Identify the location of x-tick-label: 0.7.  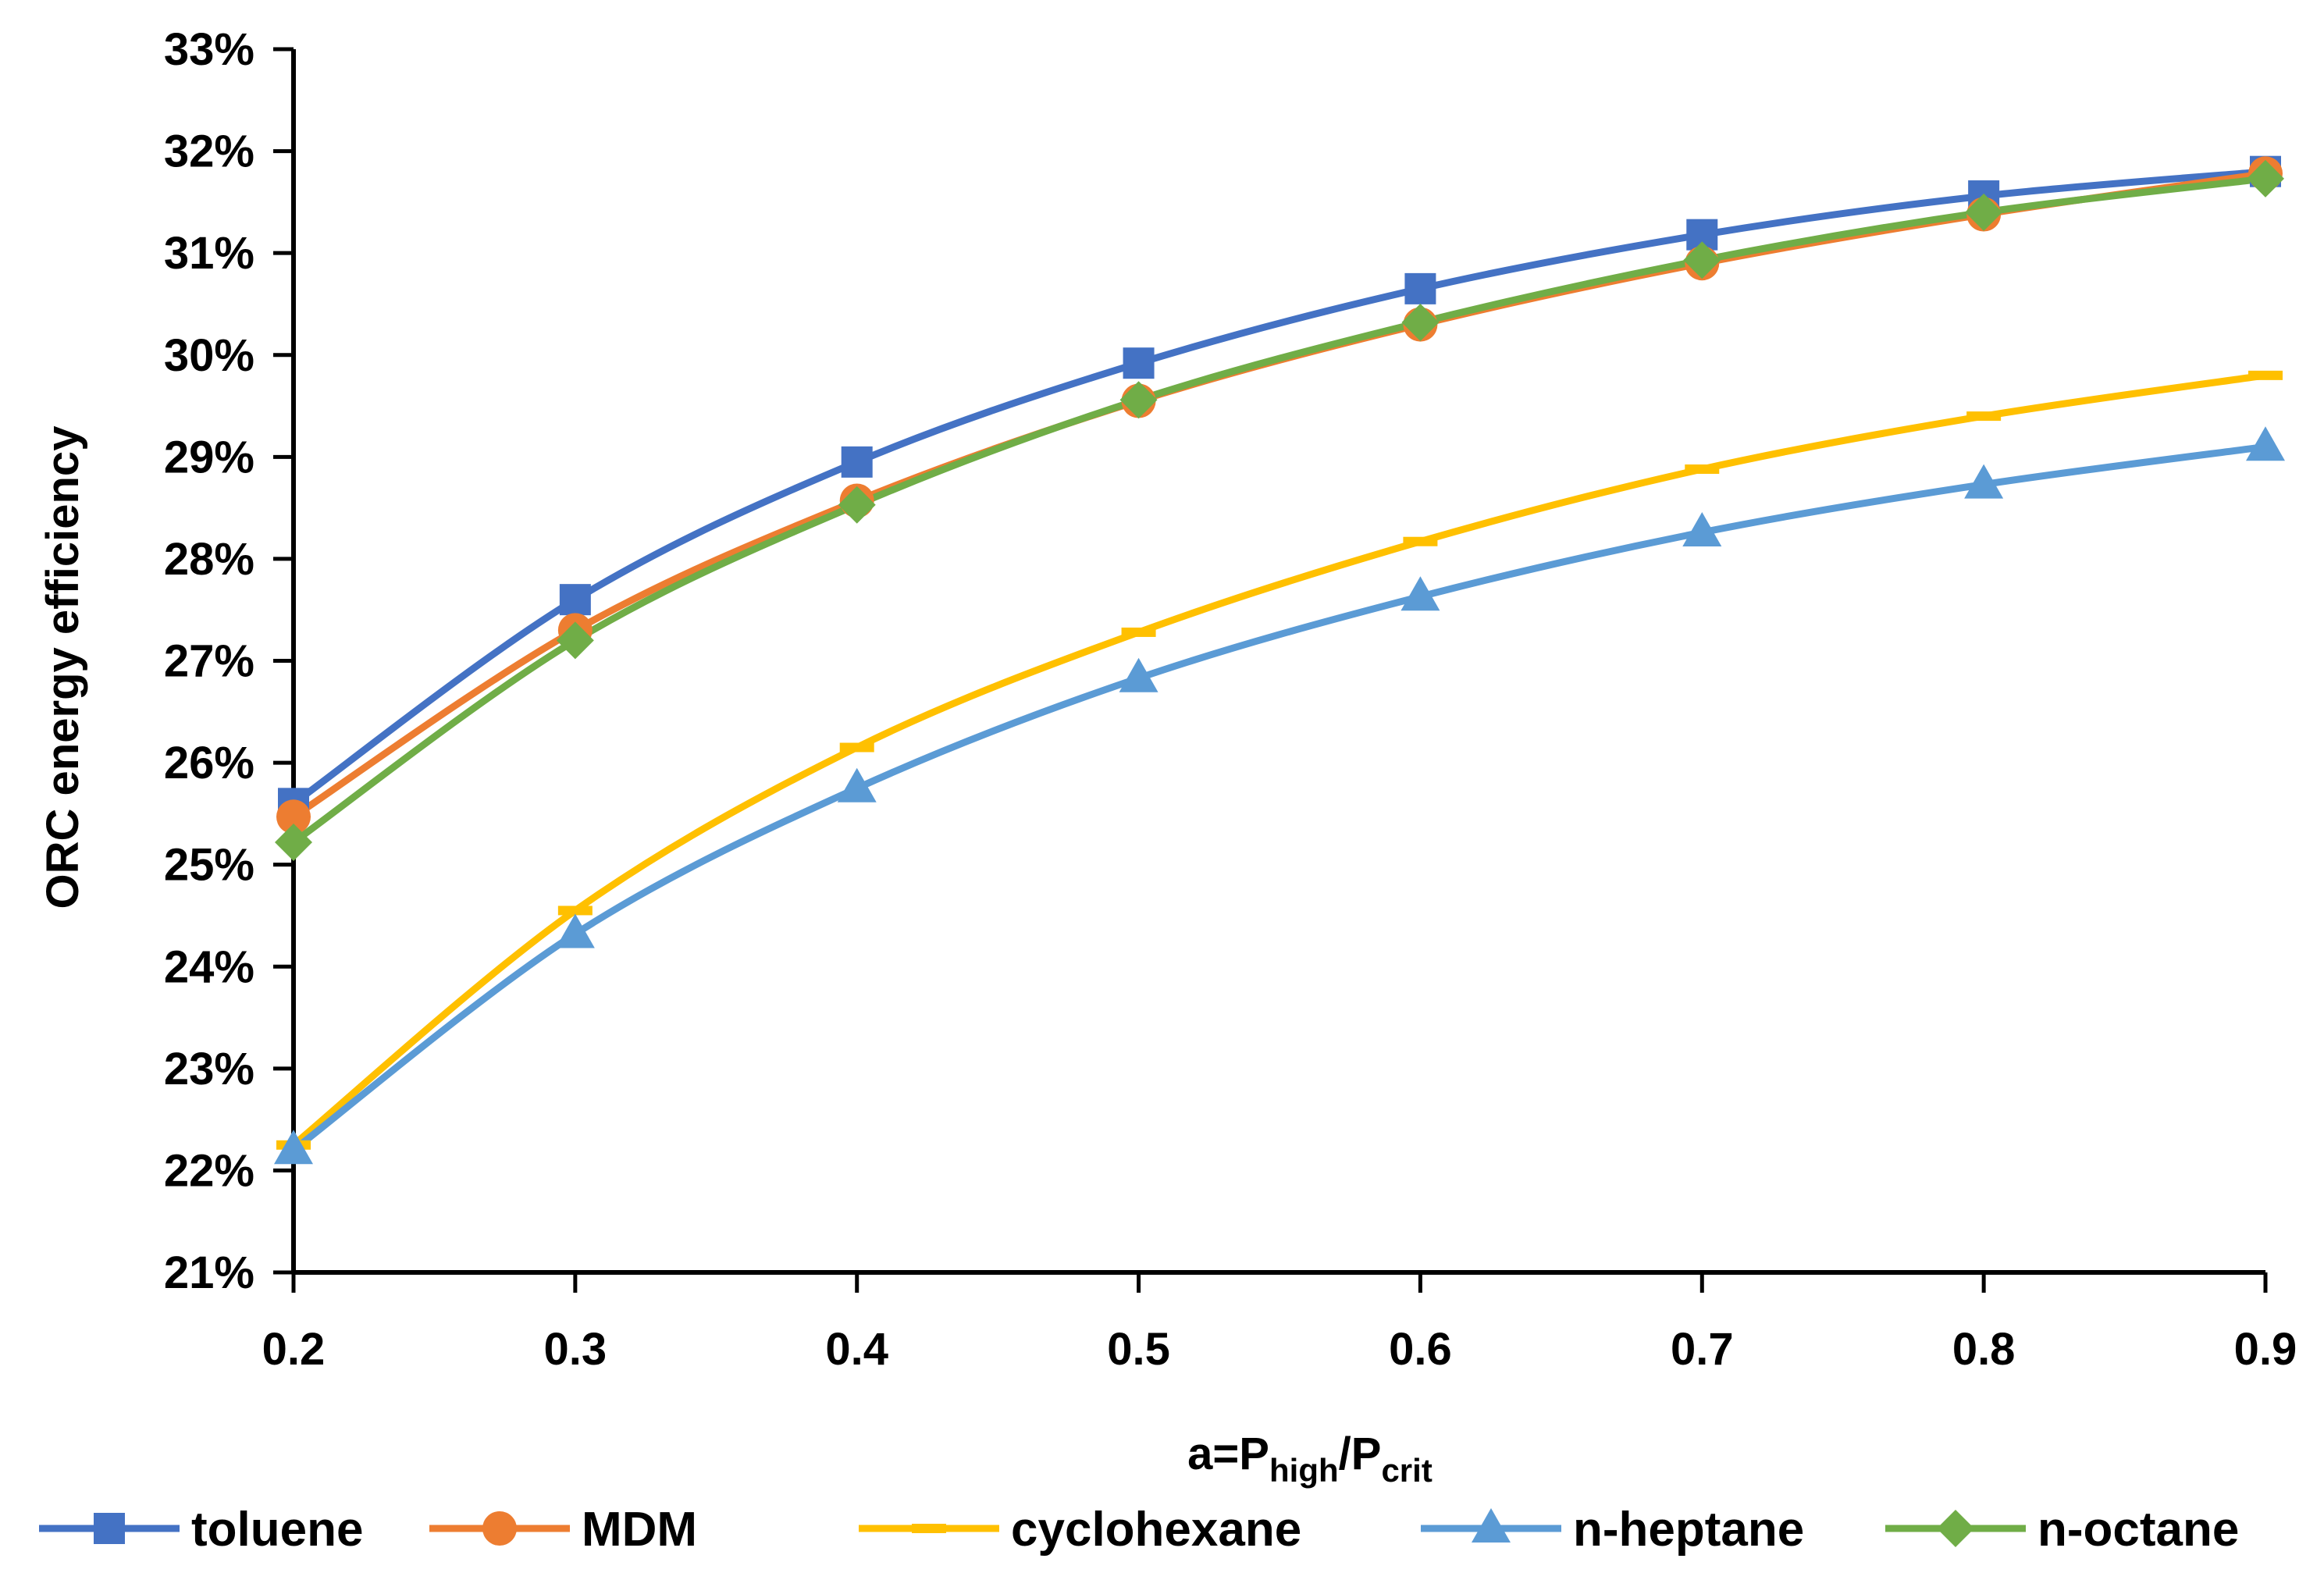
(1702, 1349).